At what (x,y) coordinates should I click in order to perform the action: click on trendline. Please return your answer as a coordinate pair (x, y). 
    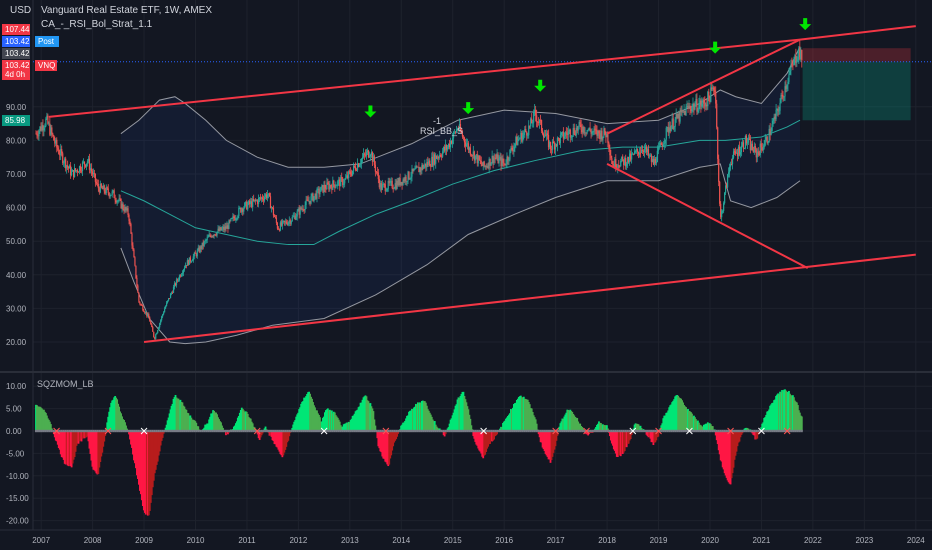
    Looking at the image, I should click on (703, 86).